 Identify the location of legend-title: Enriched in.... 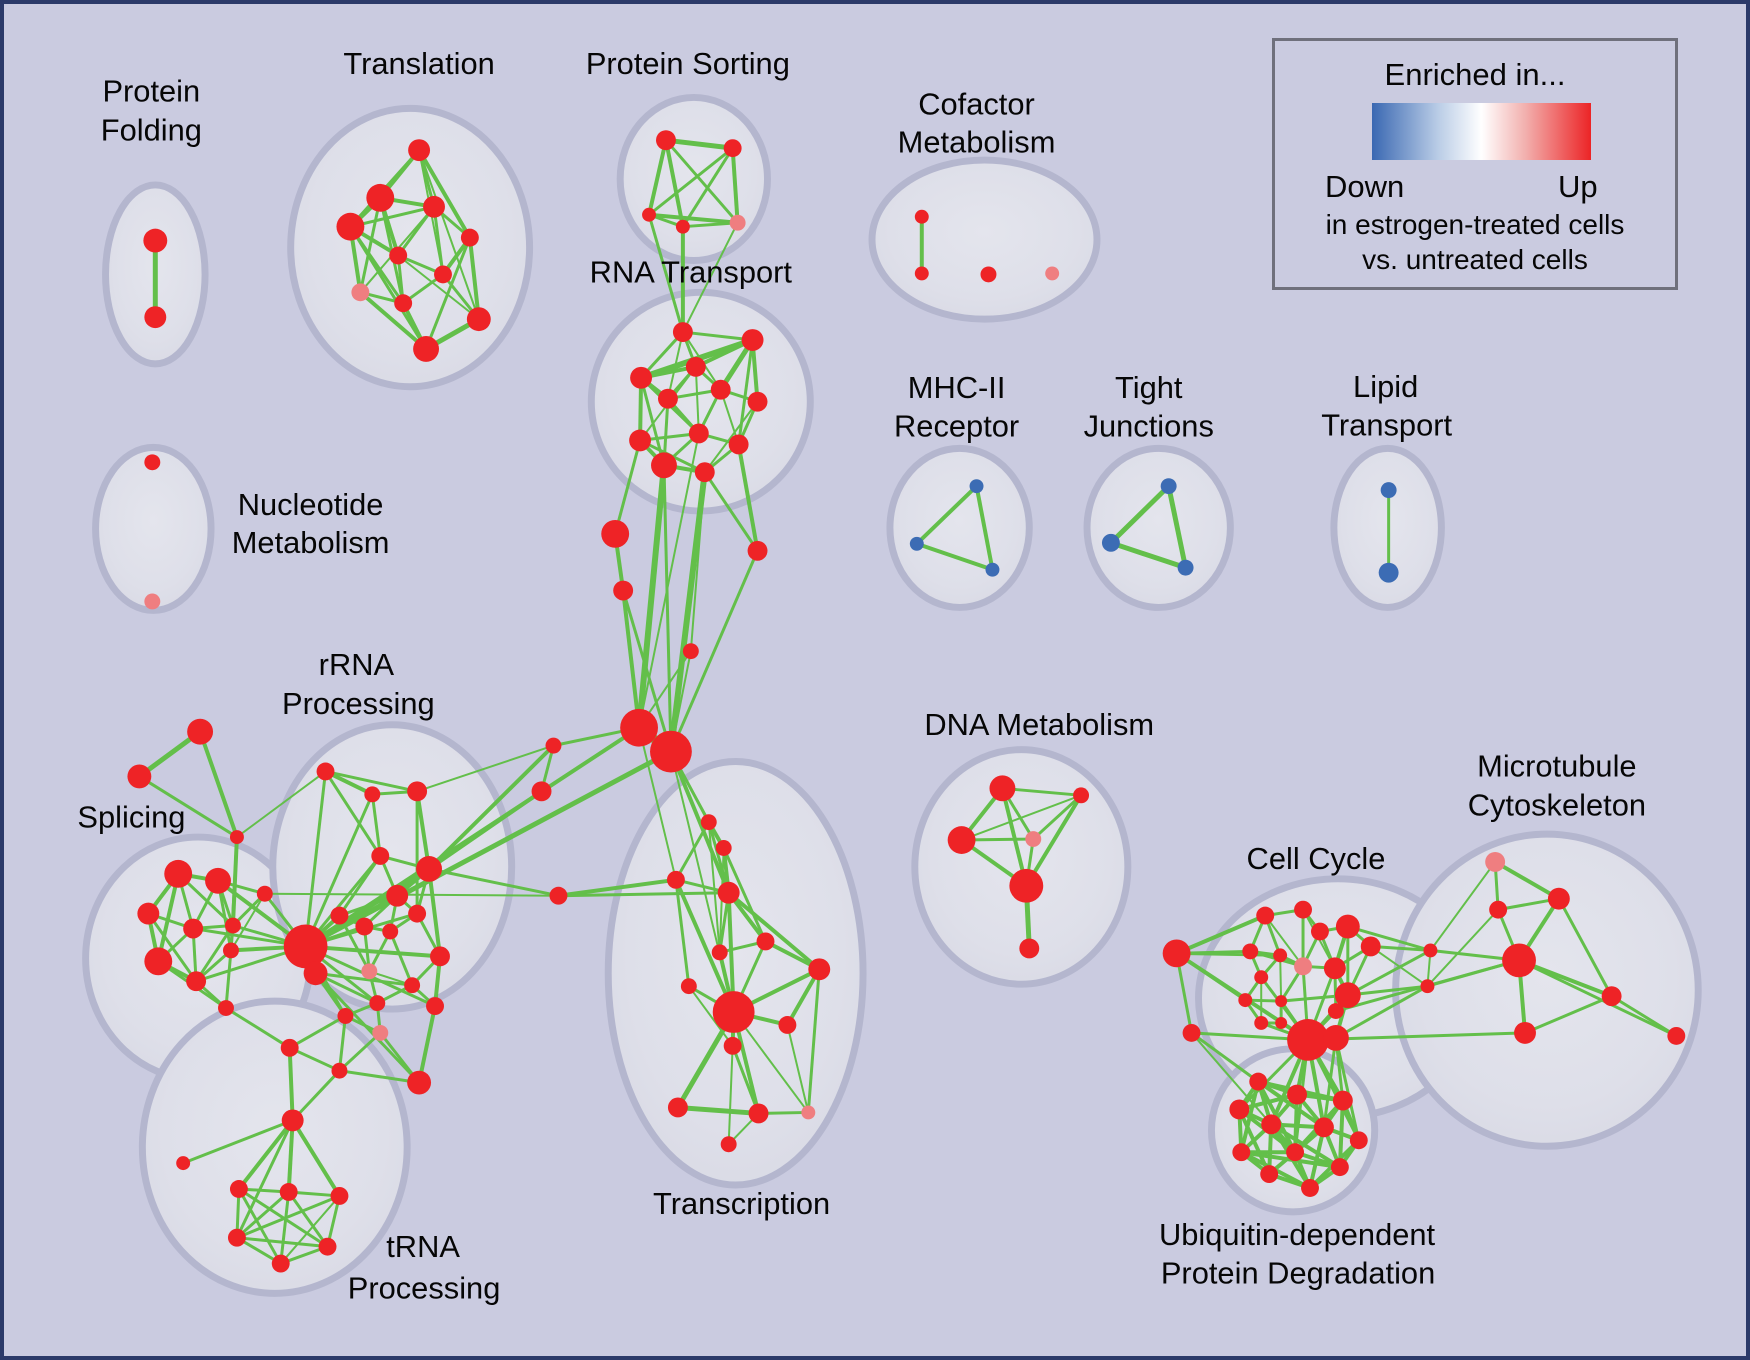
(1475, 74).